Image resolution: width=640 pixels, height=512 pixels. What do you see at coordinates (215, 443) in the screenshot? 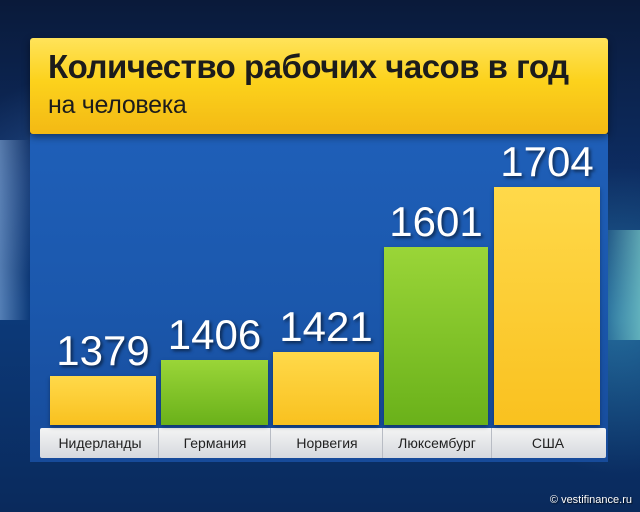
I see `category-label: Германия` at bounding box center [215, 443].